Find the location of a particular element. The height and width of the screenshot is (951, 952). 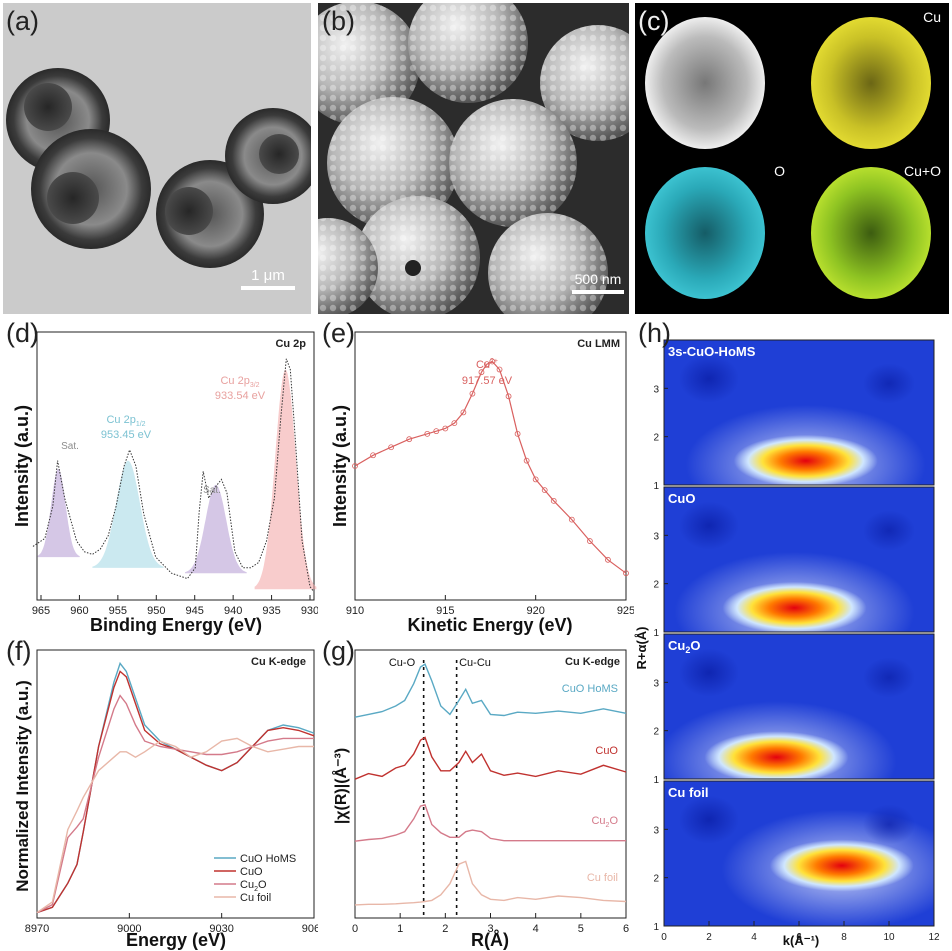

x-tick-label: 915 is located at coordinates (445, 611).